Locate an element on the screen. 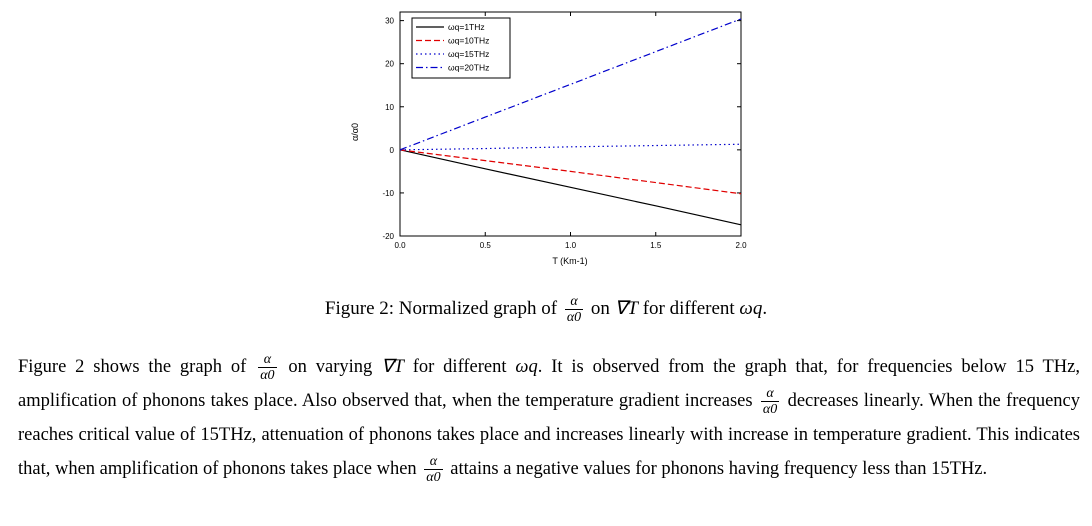 This screenshot has height=526, width=1092. para-omega: ωq is located at coordinates (526, 367).